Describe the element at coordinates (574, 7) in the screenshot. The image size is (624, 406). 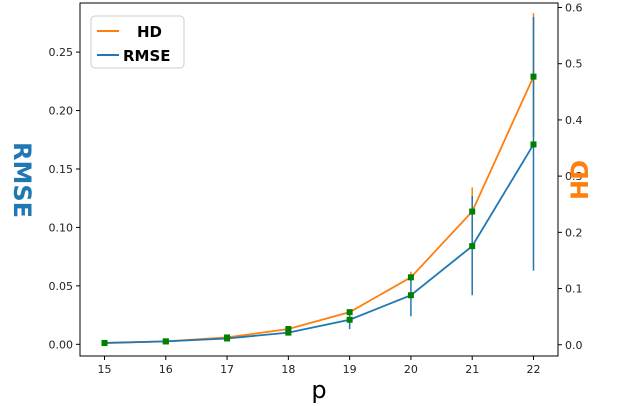
I see `right-tick-label: 0.6` at that location.